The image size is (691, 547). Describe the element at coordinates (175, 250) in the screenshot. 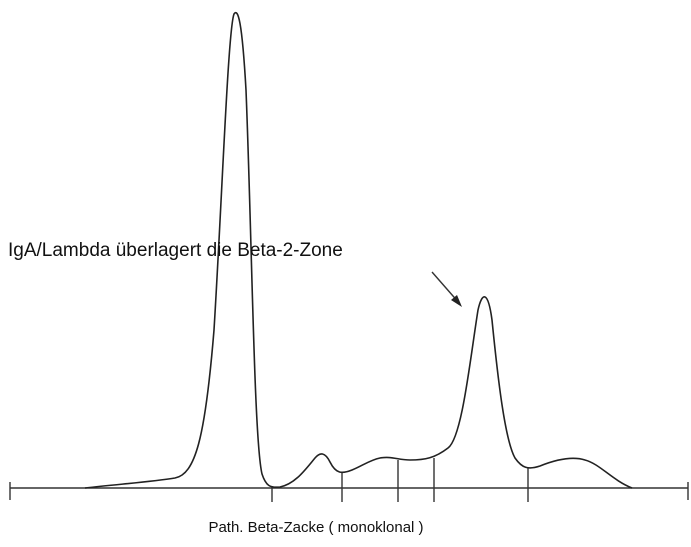

I see `annotation: IgA/Lambda überlagert die Beta-2-Zone` at that location.